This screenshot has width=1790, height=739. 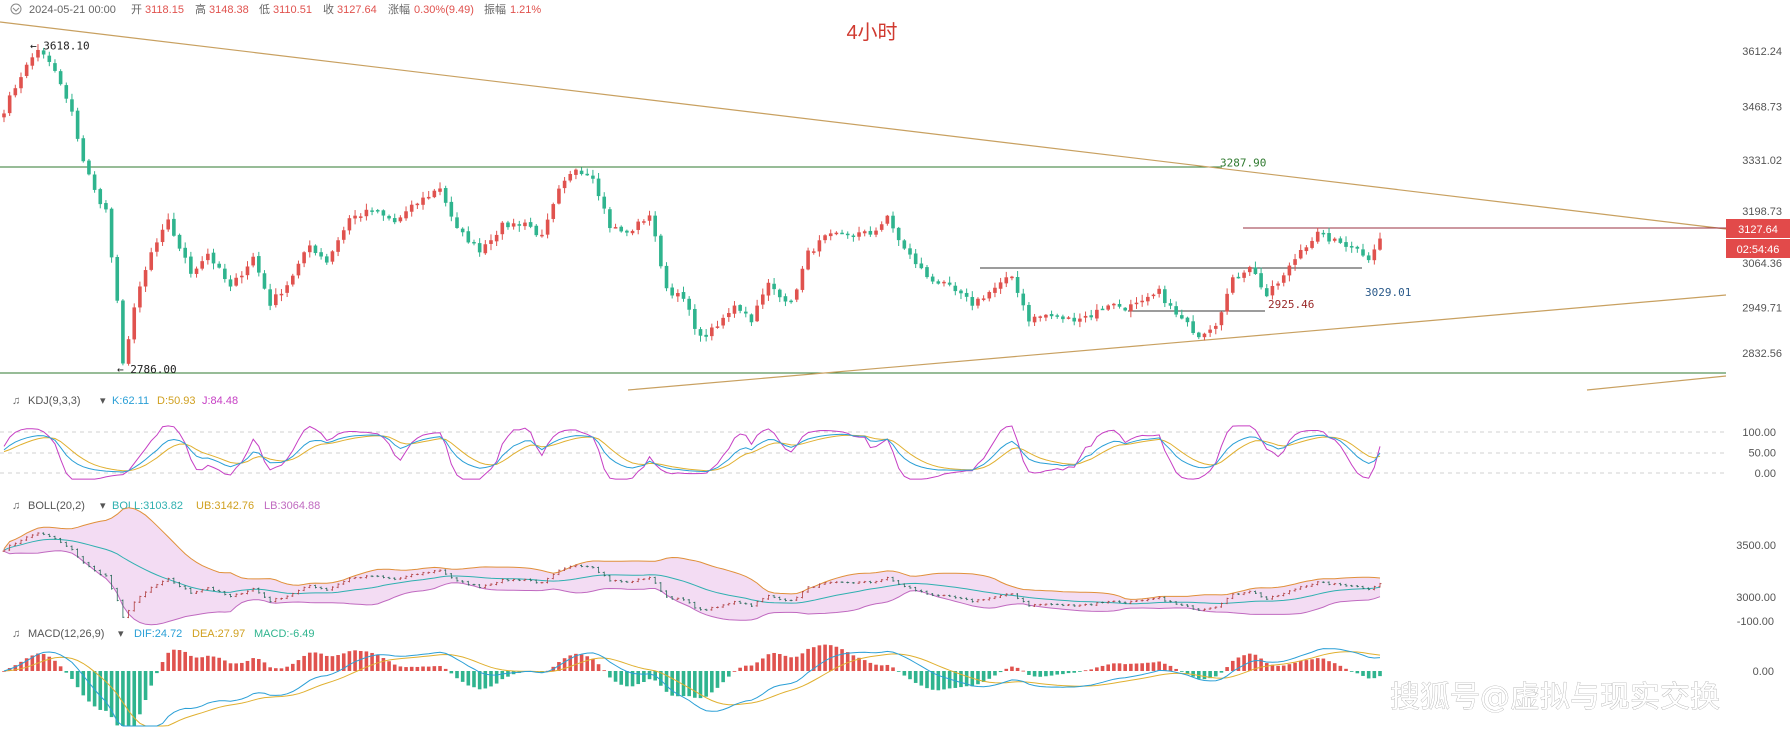 What do you see at coordinates (1656, 383) in the screenshot?
I see `lower-trendline-extension` at bounding box center [1656, 383].